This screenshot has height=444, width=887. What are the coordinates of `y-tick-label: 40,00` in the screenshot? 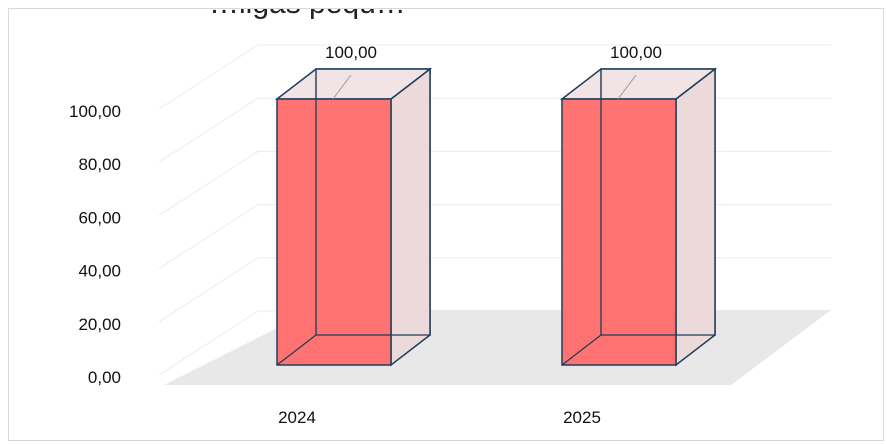 It's located at (99, 271).